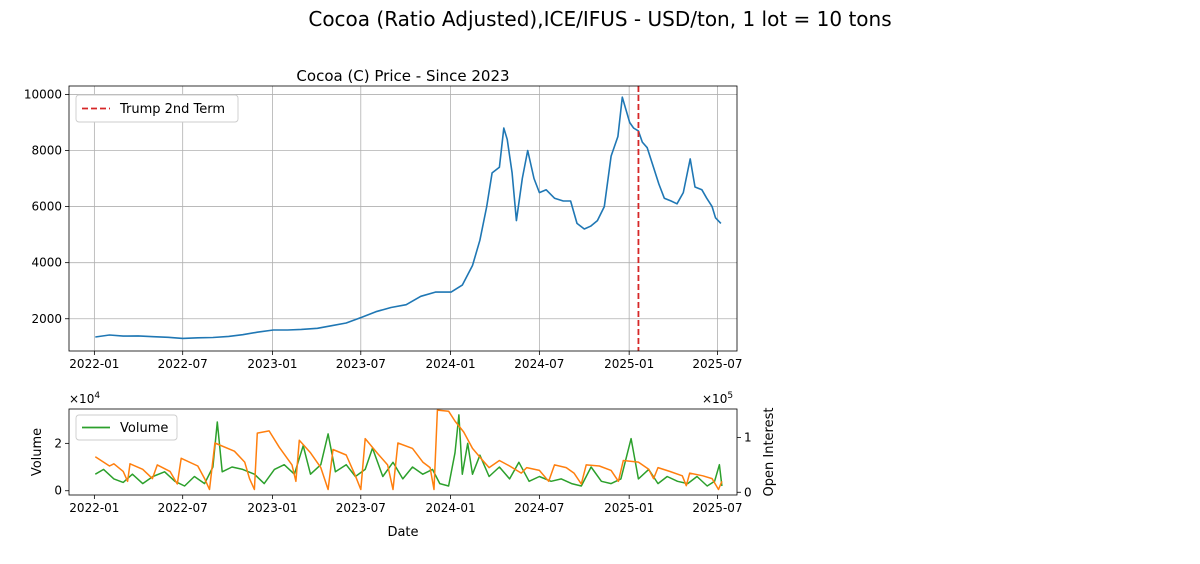  I want to click on price-legend: Trump 2nd Term, so click(157, 108).